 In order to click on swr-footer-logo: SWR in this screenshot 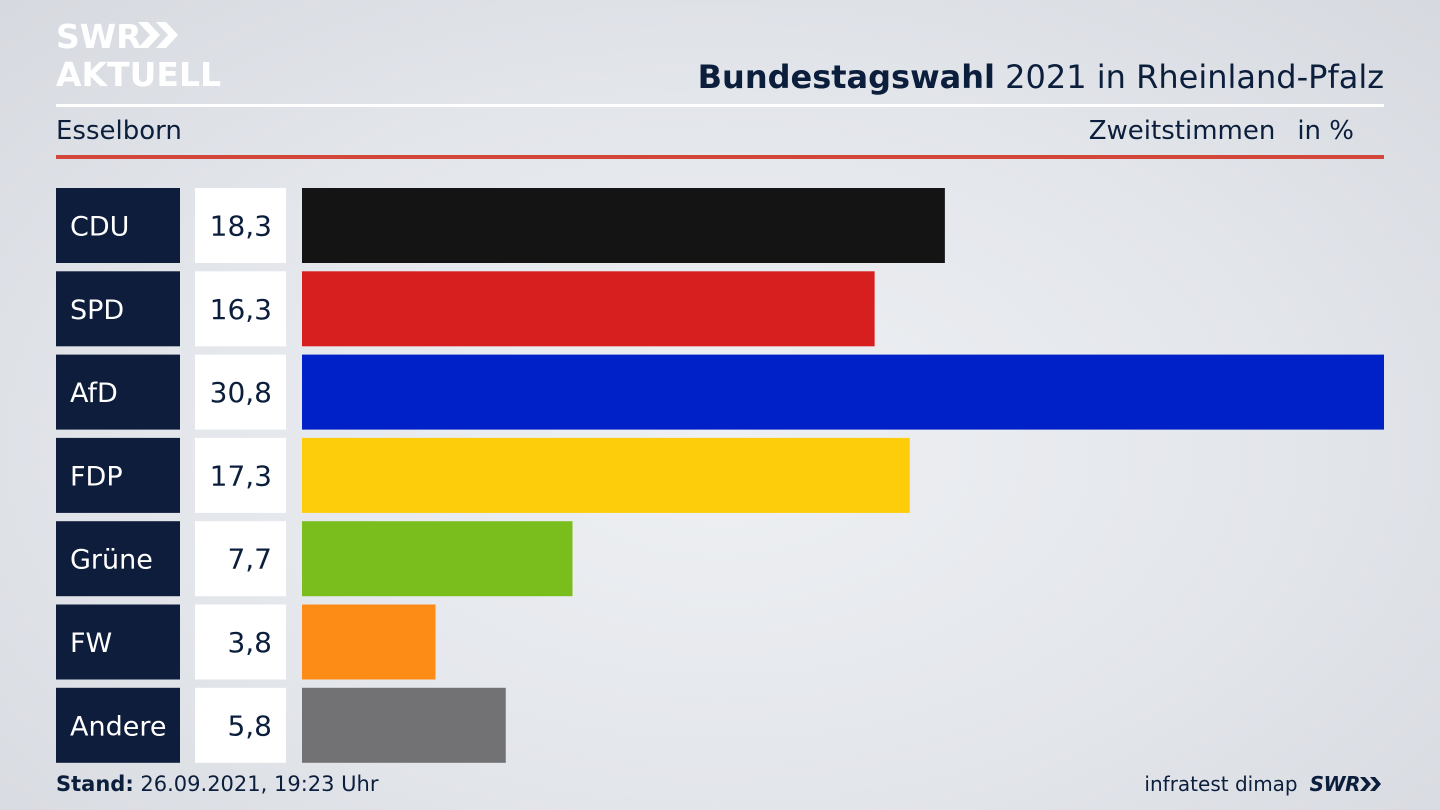, I will do `click(1347, 784)`.